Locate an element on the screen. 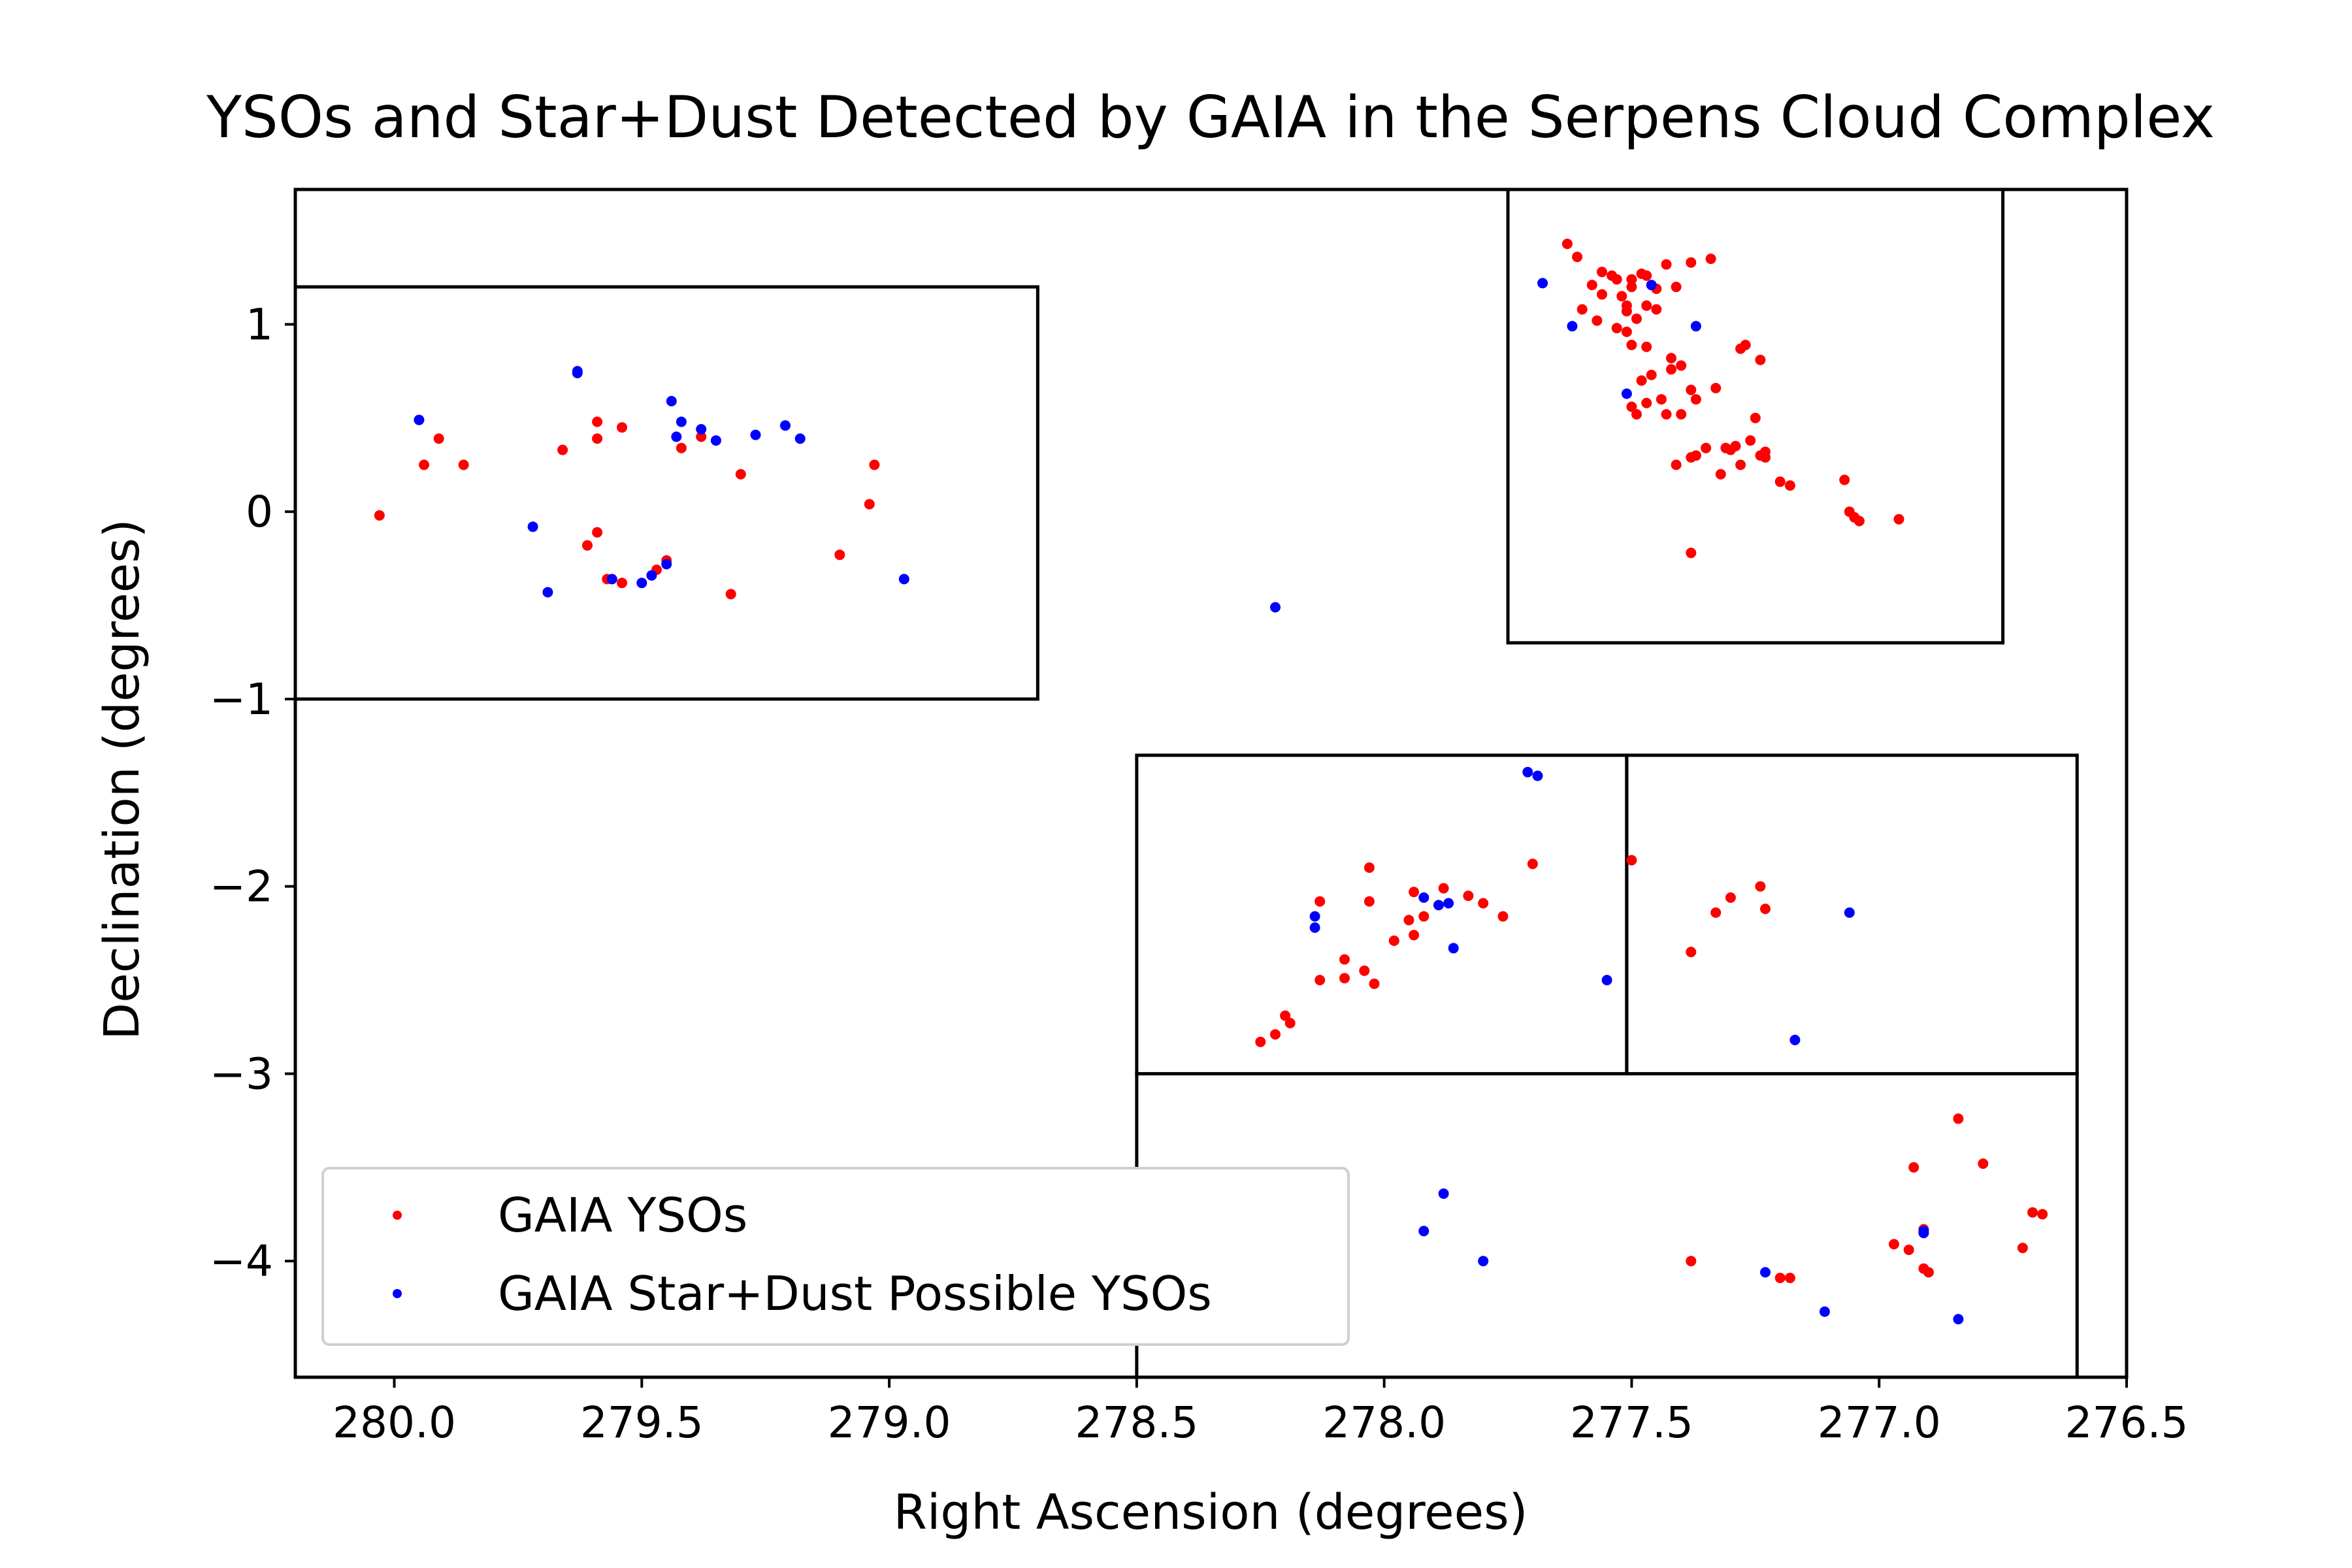 This screenshot has width=2352, height=1568. y-tick-label: −4 is located at coordinates (241, 1261).